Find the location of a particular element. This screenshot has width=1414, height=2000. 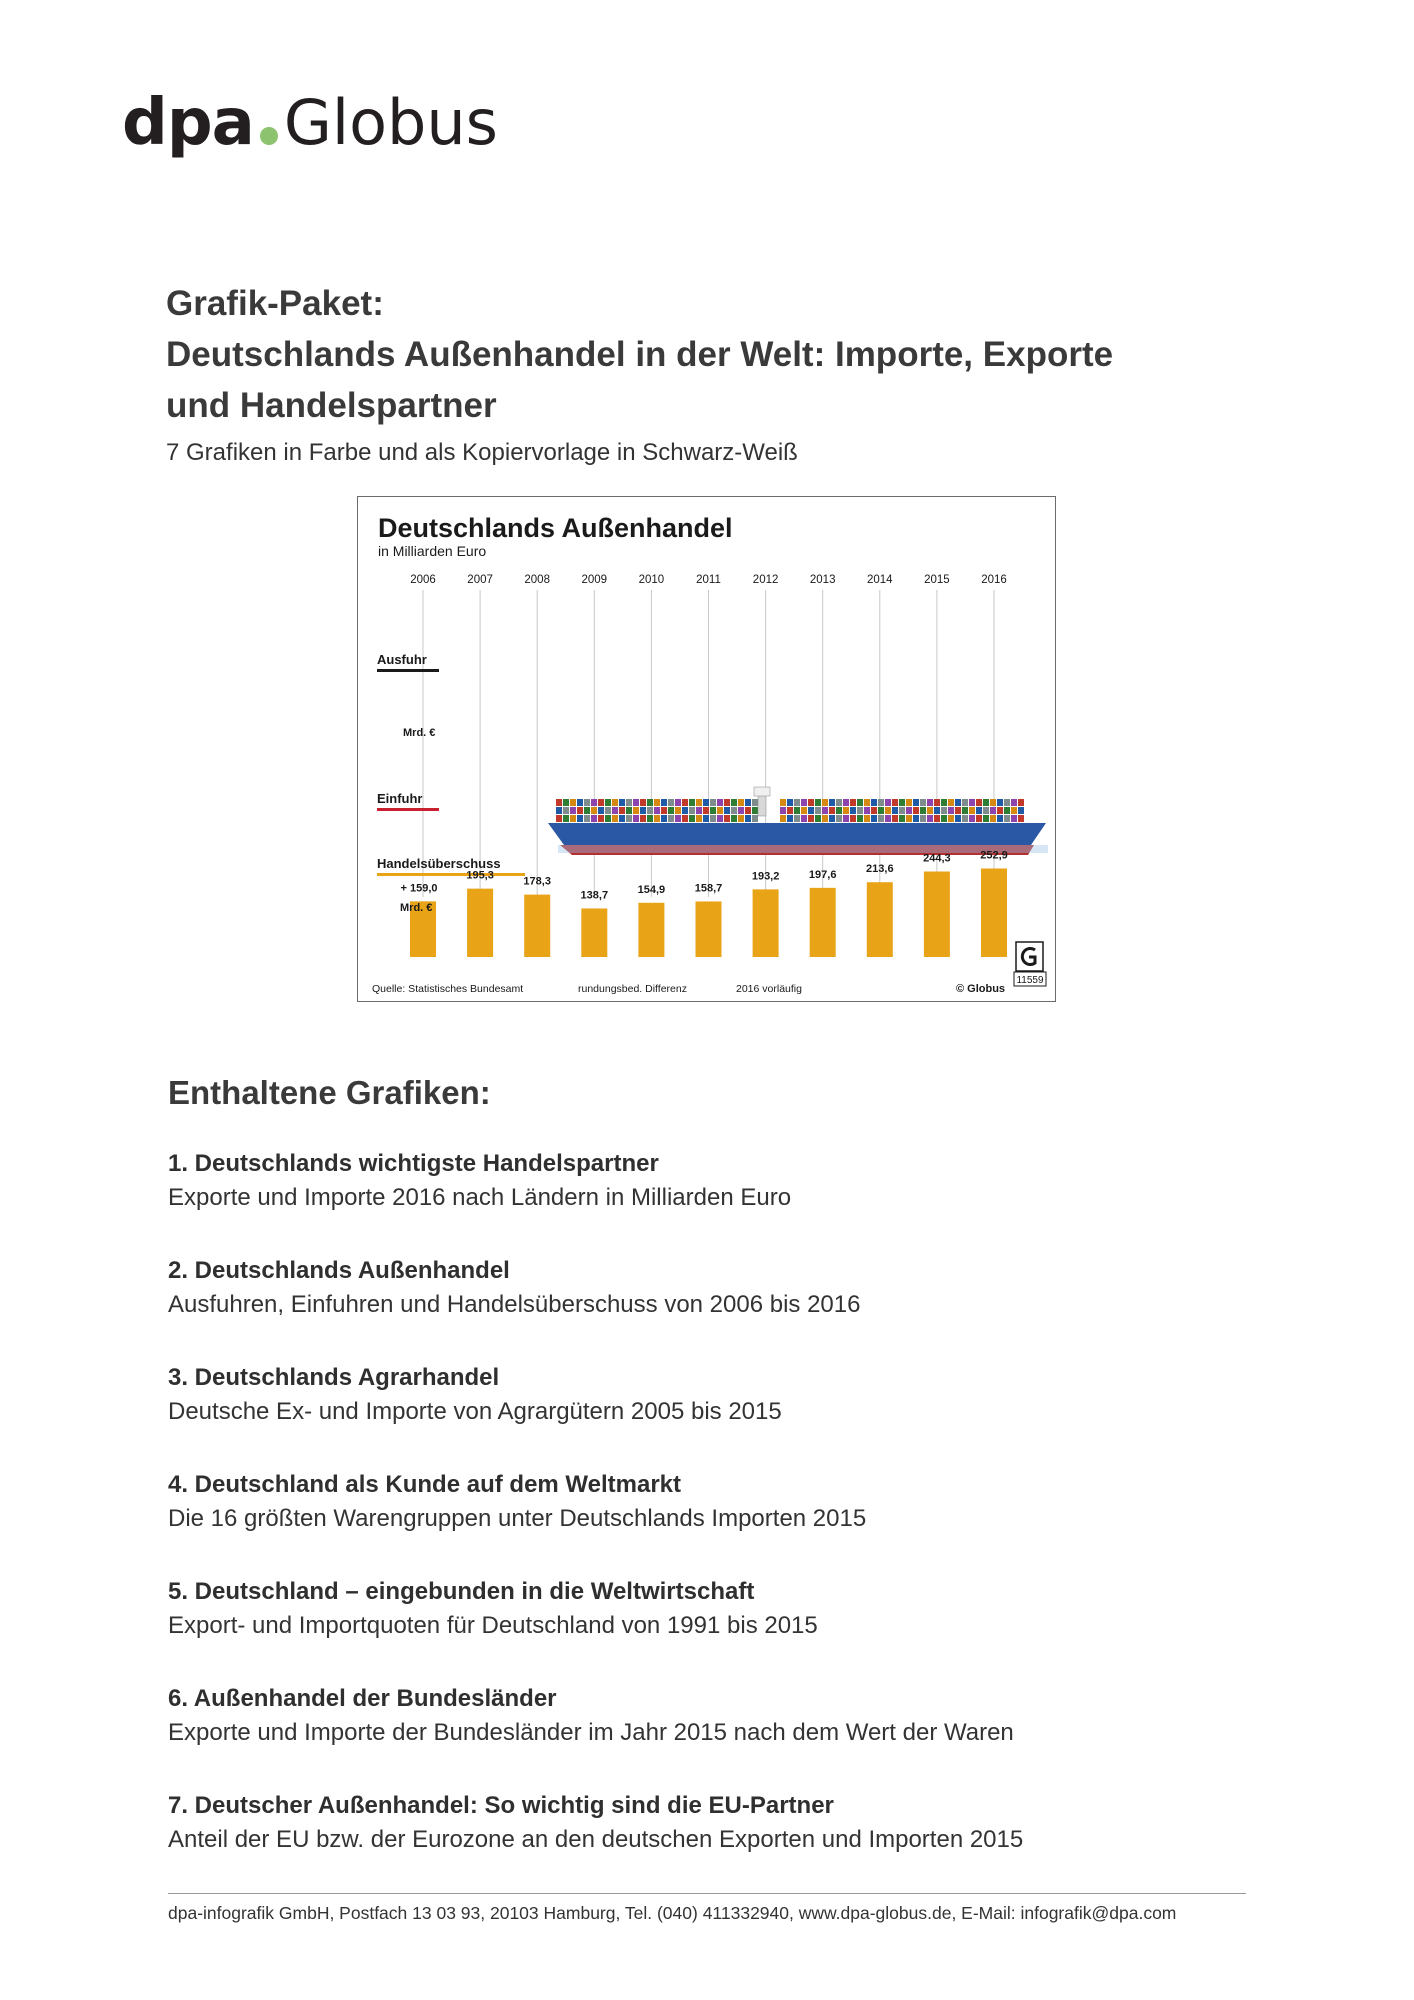

container-ship-icon is located at coordinates (798, 820).